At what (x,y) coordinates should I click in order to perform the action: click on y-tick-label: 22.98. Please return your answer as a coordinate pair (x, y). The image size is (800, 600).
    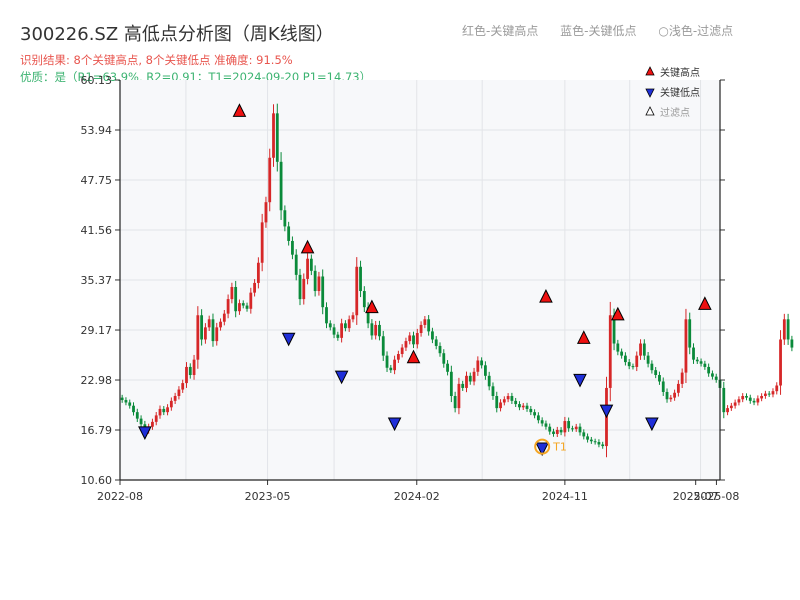
    Looking at the image, I should click on (97, 380).